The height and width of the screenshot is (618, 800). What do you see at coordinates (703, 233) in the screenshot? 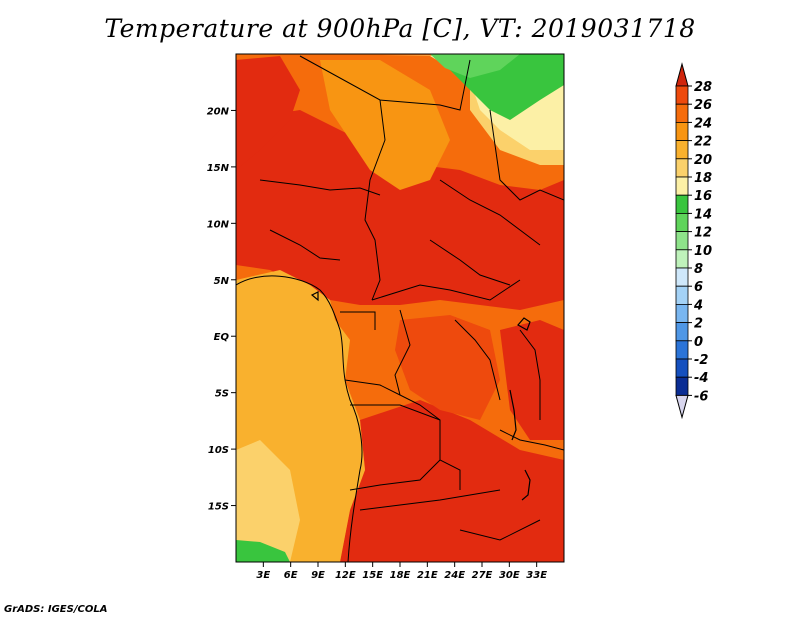
I see `colorbar-label: 12` at bounding box center [703, 233].